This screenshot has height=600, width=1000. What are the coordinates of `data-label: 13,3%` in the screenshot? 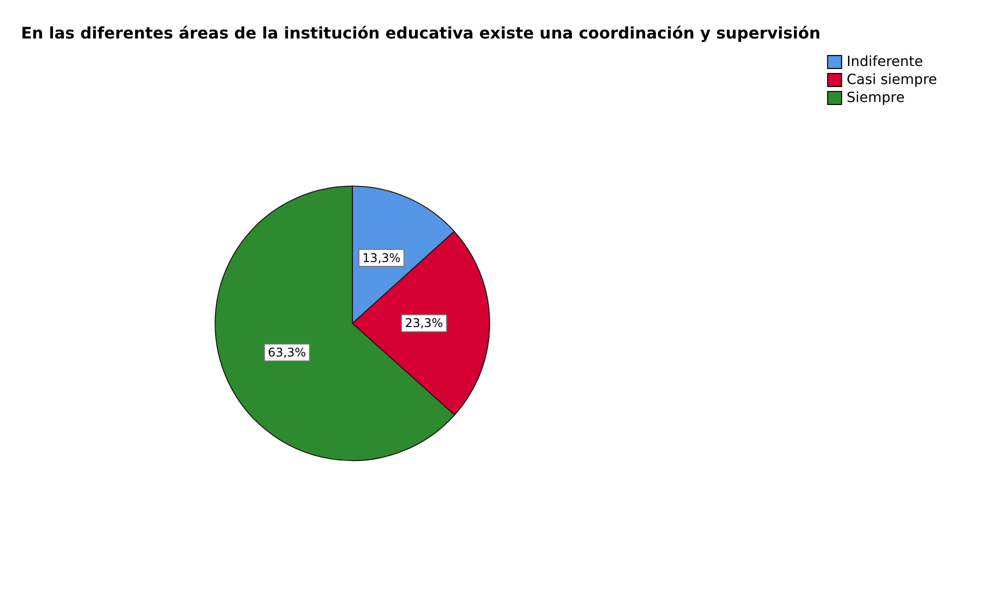 It's located at (381, 257).